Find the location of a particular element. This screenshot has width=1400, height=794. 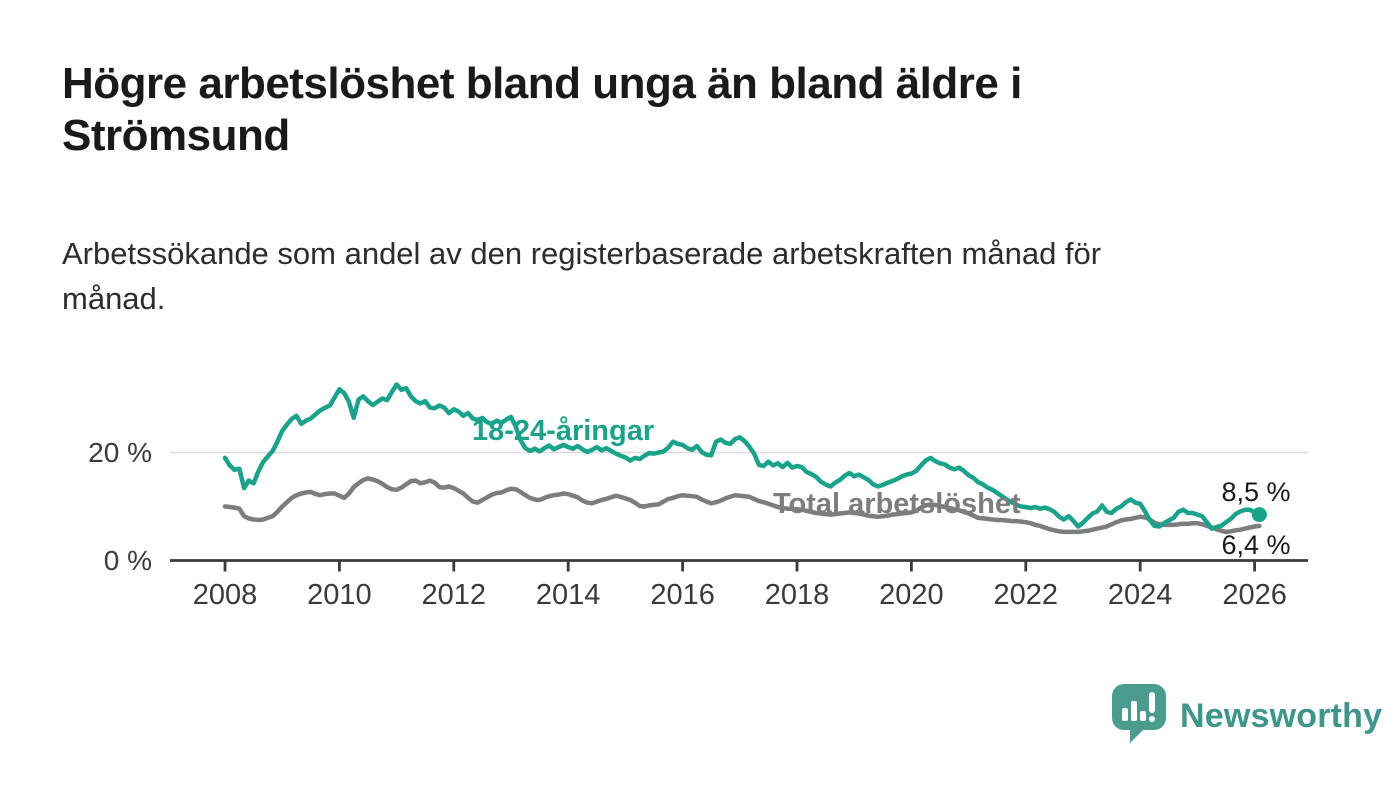

series-end-dot-youth is located at coordinates (1259, 515).